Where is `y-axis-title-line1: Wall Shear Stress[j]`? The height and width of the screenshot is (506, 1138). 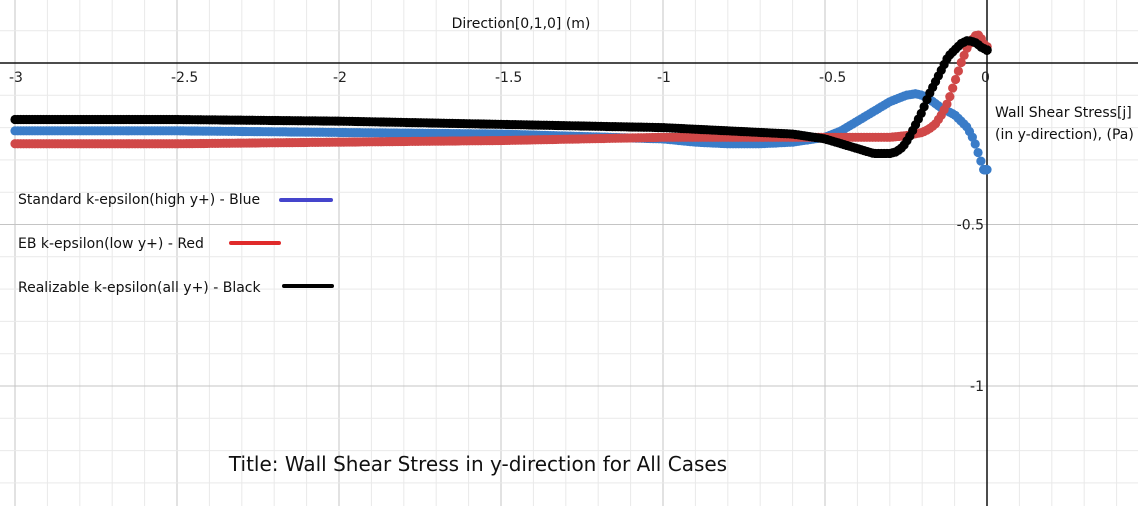
y-axis-title-line1: Wall Shear Stress[j] is located at coordinates (1063, 113).